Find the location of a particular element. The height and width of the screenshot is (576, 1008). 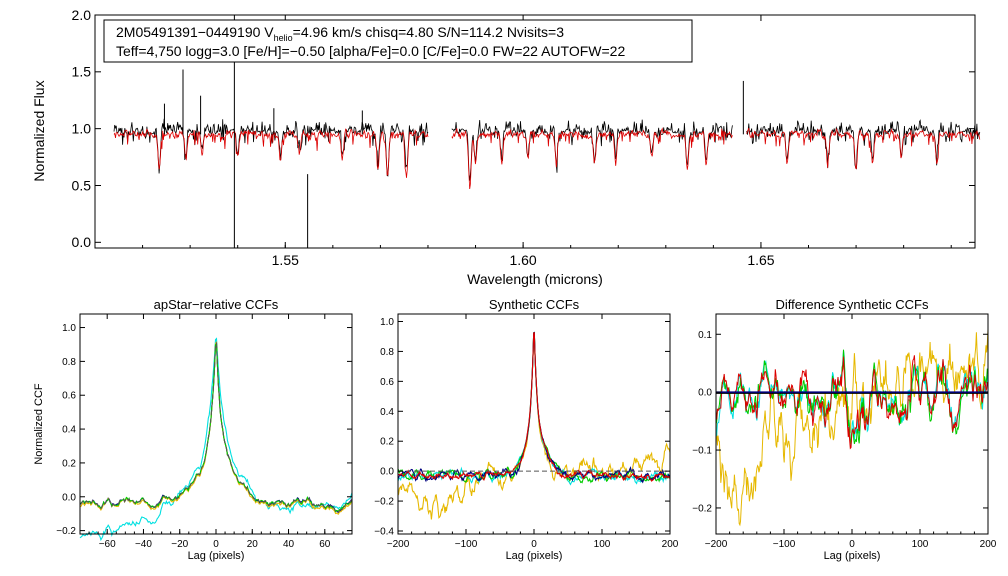

ccf1-y-label: Normalized CCF is located at coordinates (39, 424).